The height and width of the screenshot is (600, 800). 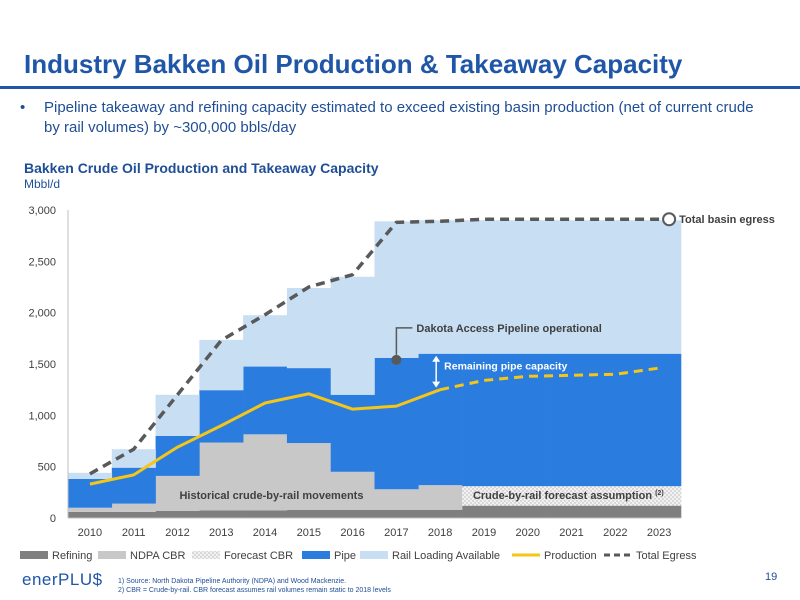 I want to click on area-pipe-2017, so click(x=396, y=423).